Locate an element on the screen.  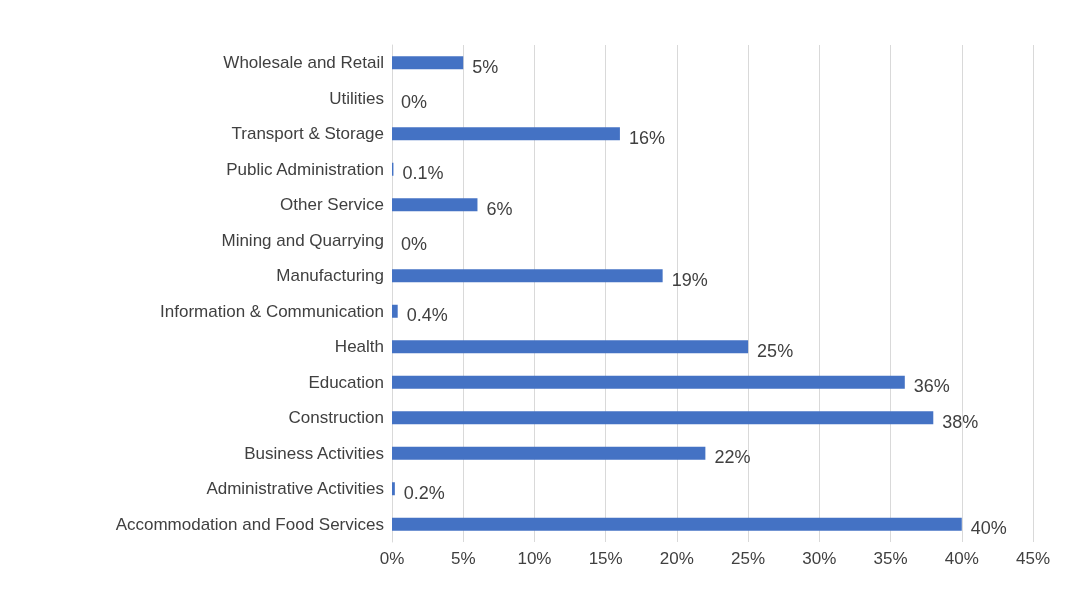
y-tick-label: Health is located at coordinates (359, 347).